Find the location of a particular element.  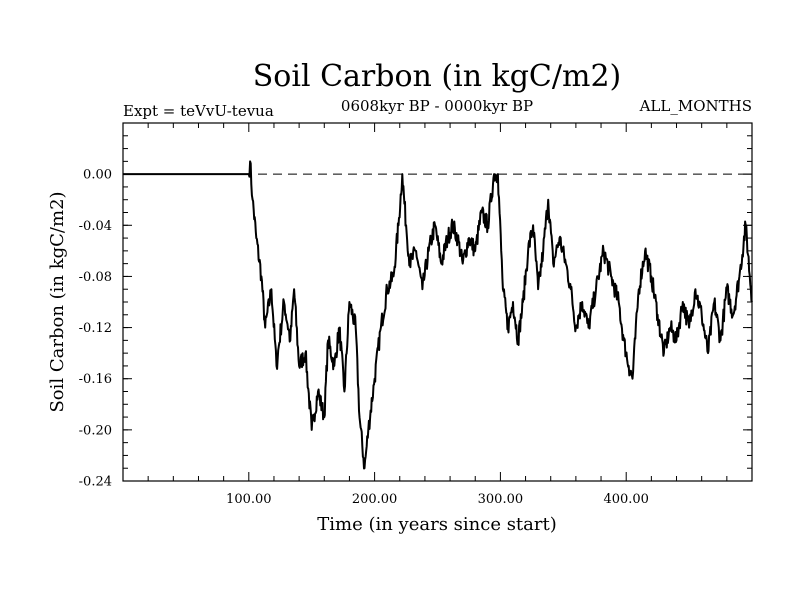

y-tick-label: 0.00 is located at coordinates (97, 175).